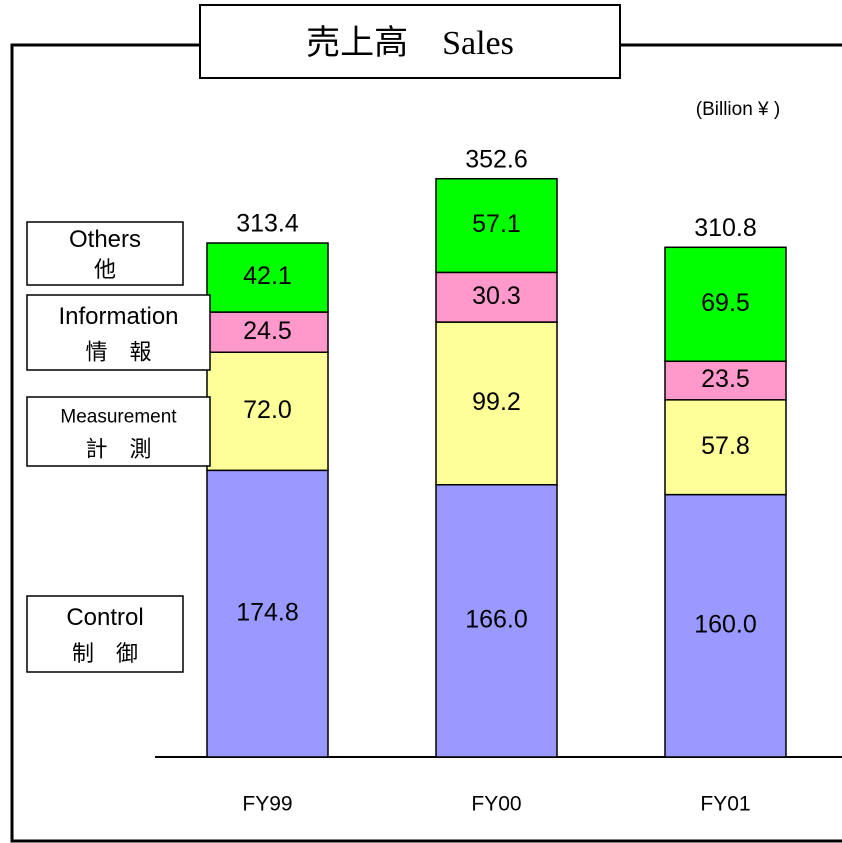 The width and height of the screenshot is (842, 843). What do you see at coordinates (105, 239) in the screenshot?
I see `legend-label: Others` at bounding box center [105, 239].